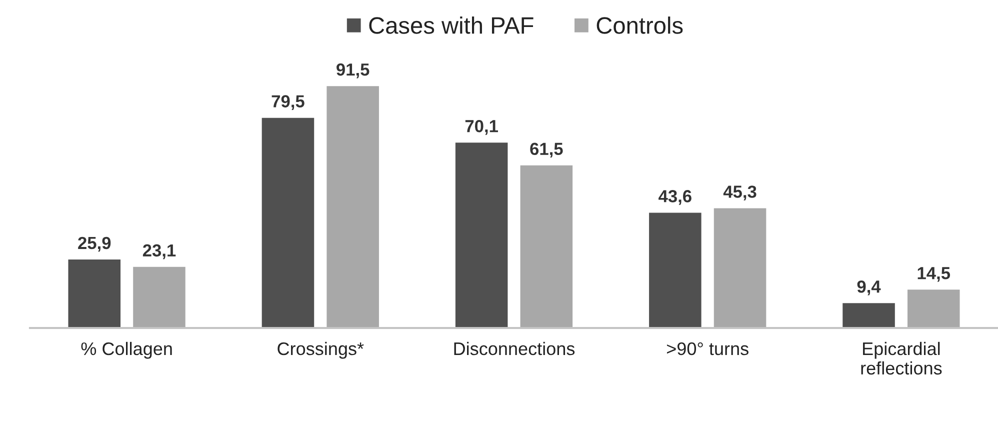 This screenshot has width=998, height=422. I want to click on data-label: 45,3, so click(739, 193).